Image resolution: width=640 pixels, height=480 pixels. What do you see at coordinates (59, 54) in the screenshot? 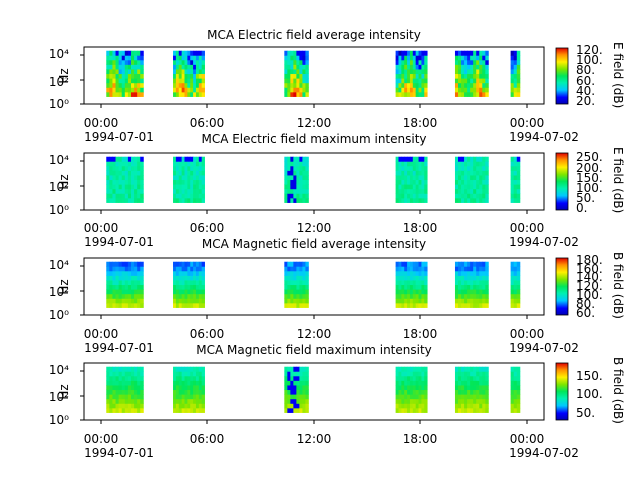
I see `panel-0-ytick-2: 10⁴` at bounding box center [59, 54].